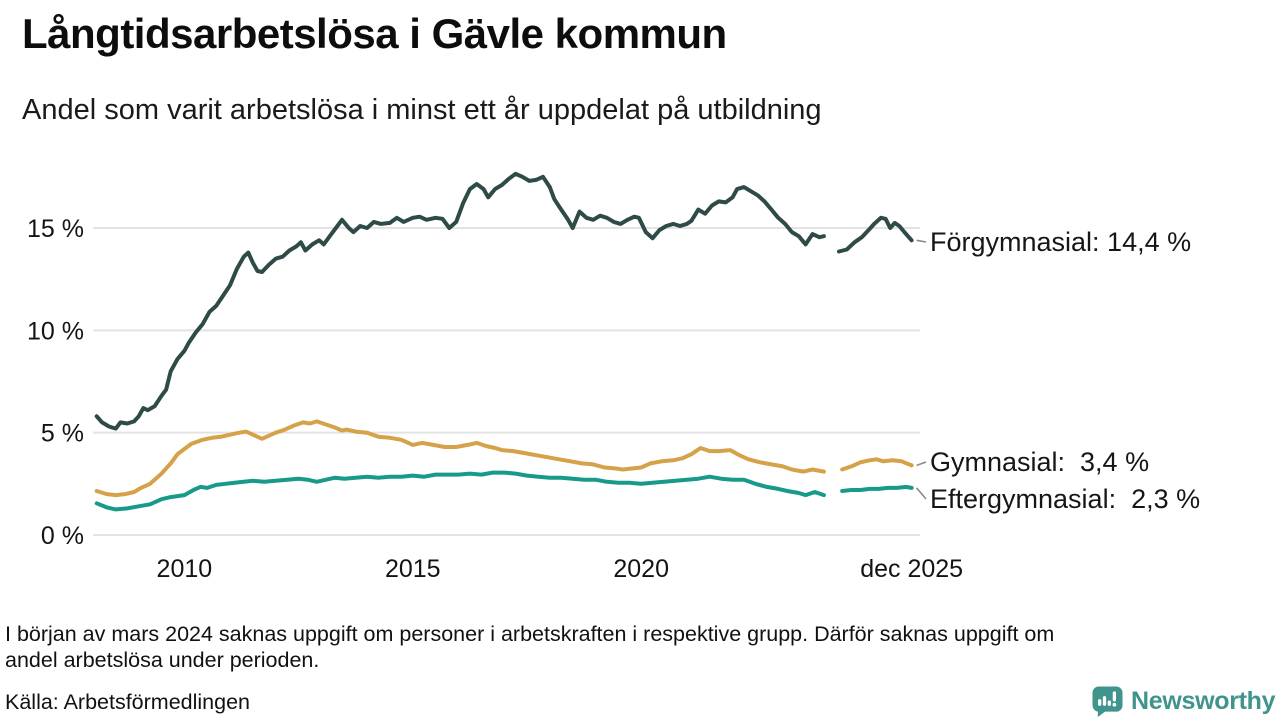 This screenshot has width=1280, height=720. Describe the element at coordinates (185, 569) in the screenshot. I see `x-tick-label: 2010` at that location.